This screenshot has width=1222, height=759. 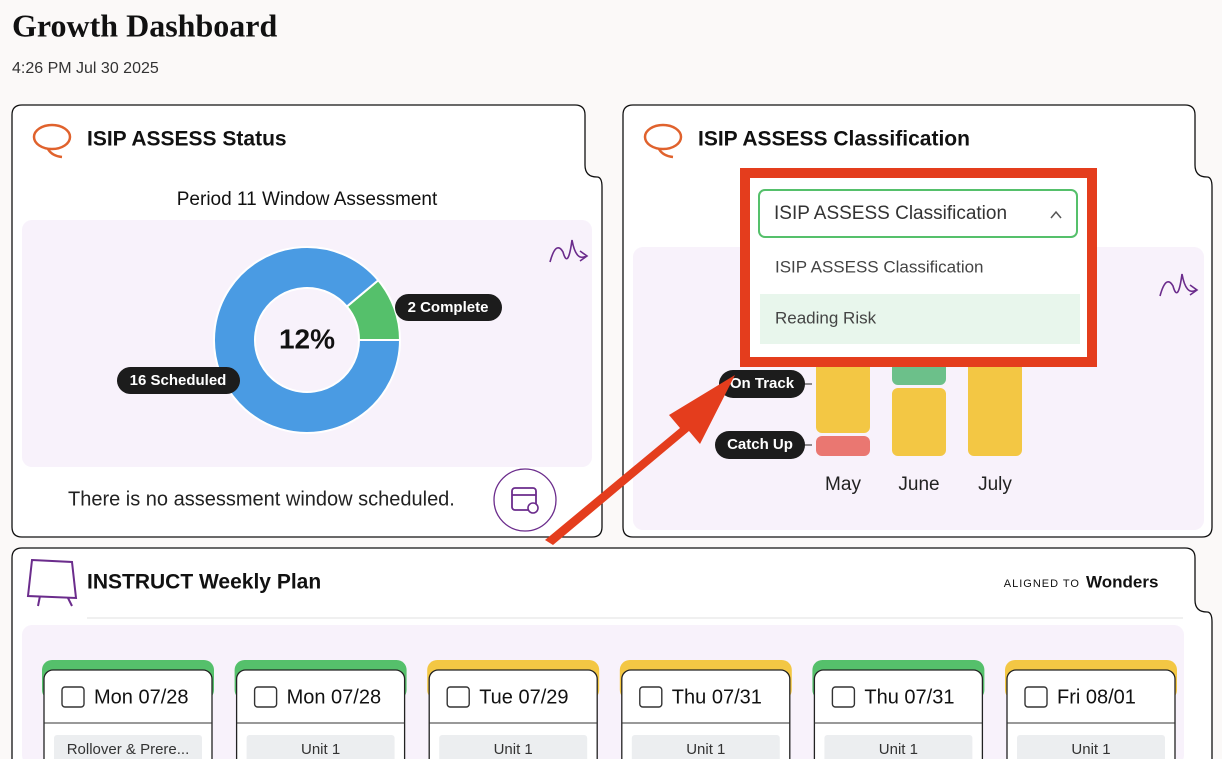 What do you see at coordinates (320, 709) in the screenshot?
I see `day-card: Mon 07/28 Unit 1` at bounding box center [320, 709].